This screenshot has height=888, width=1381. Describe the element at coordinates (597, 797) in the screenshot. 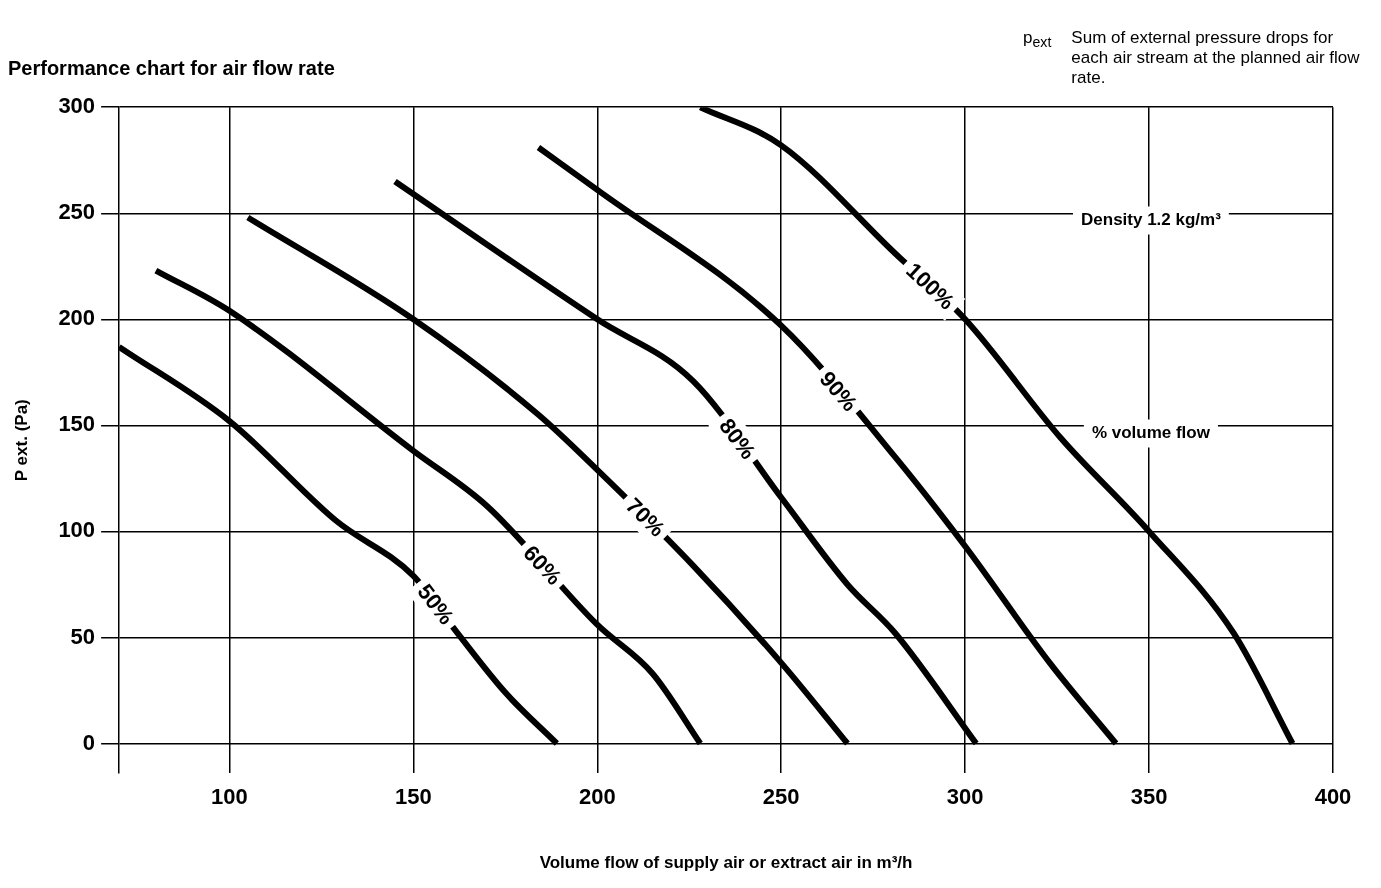

I see `x-tick-label: 200` at that location.